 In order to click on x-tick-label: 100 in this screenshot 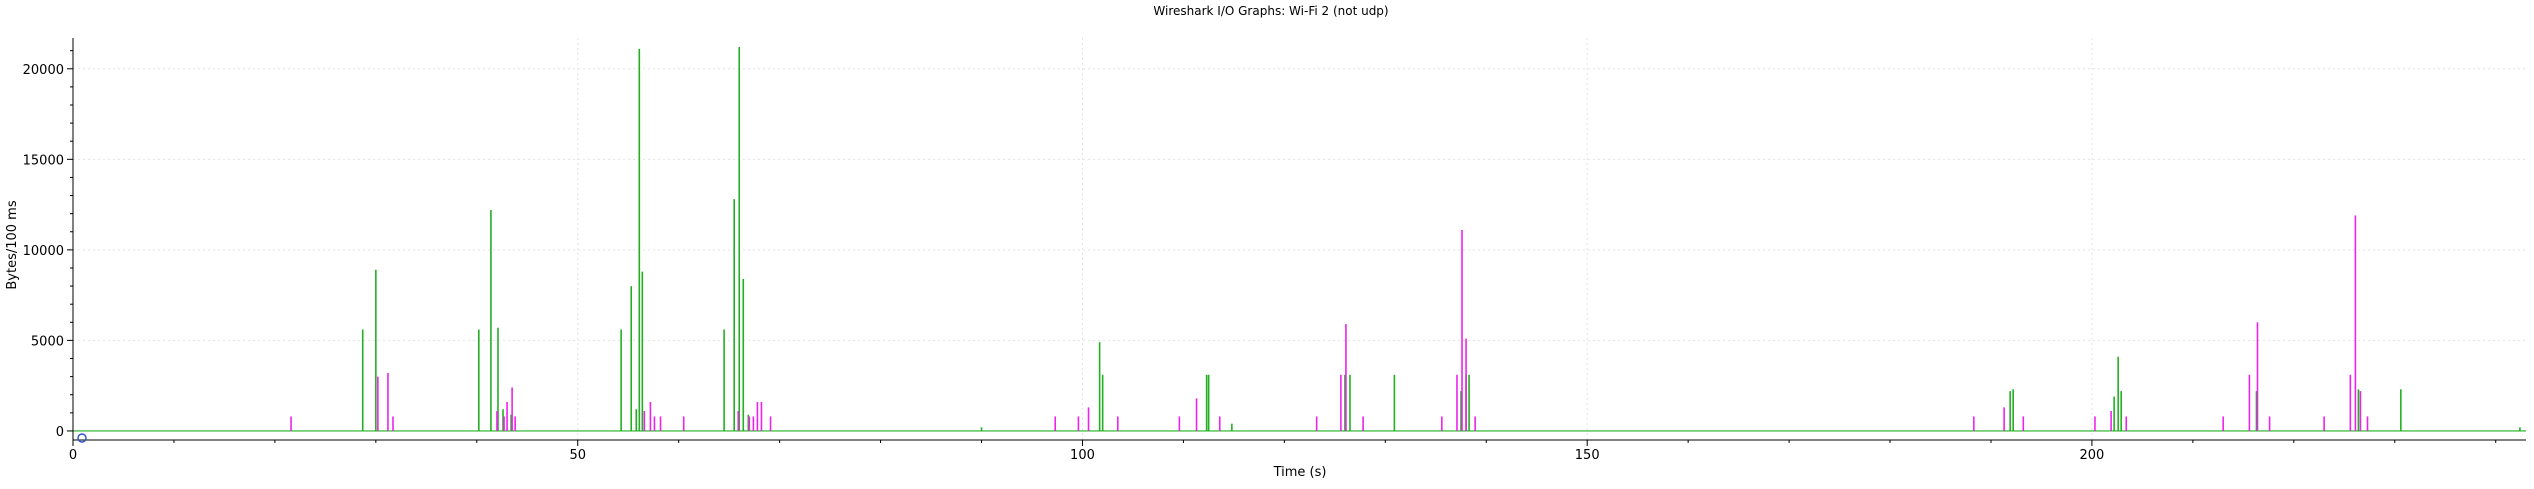, I will do `click(1082, 455)`.